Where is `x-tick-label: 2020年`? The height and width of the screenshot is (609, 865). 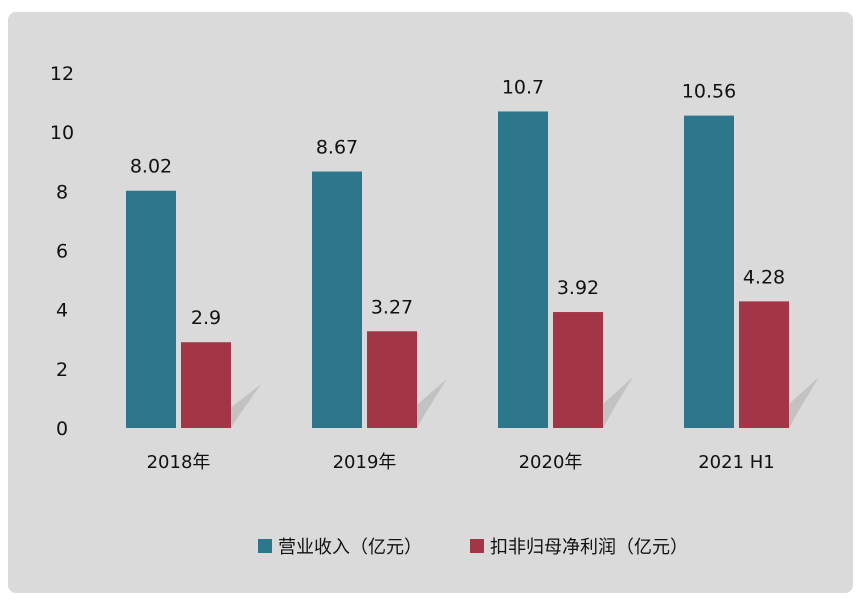
x-tick-label: 2020年 is located at coordinates (551, 462).